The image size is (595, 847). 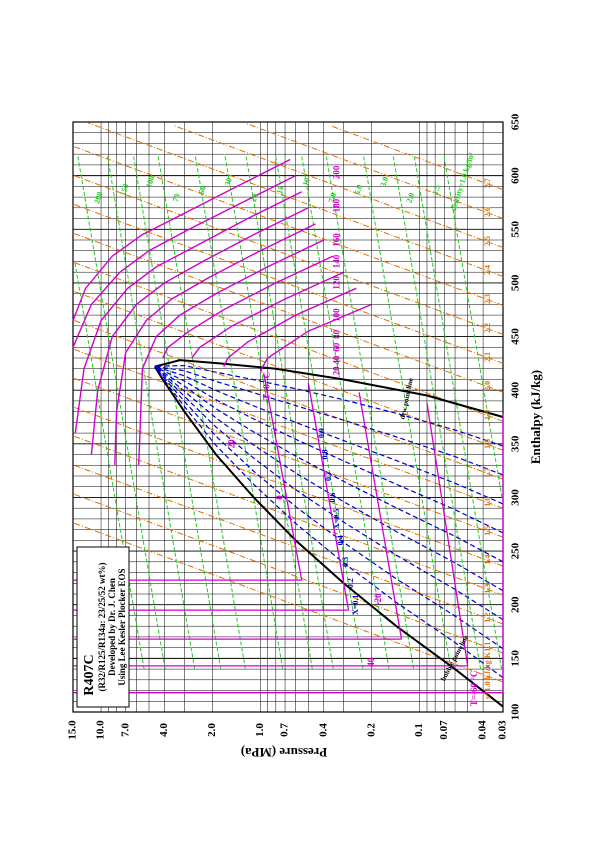 I want to click on isochore-label: 7.0, so click(x=333, y=198).